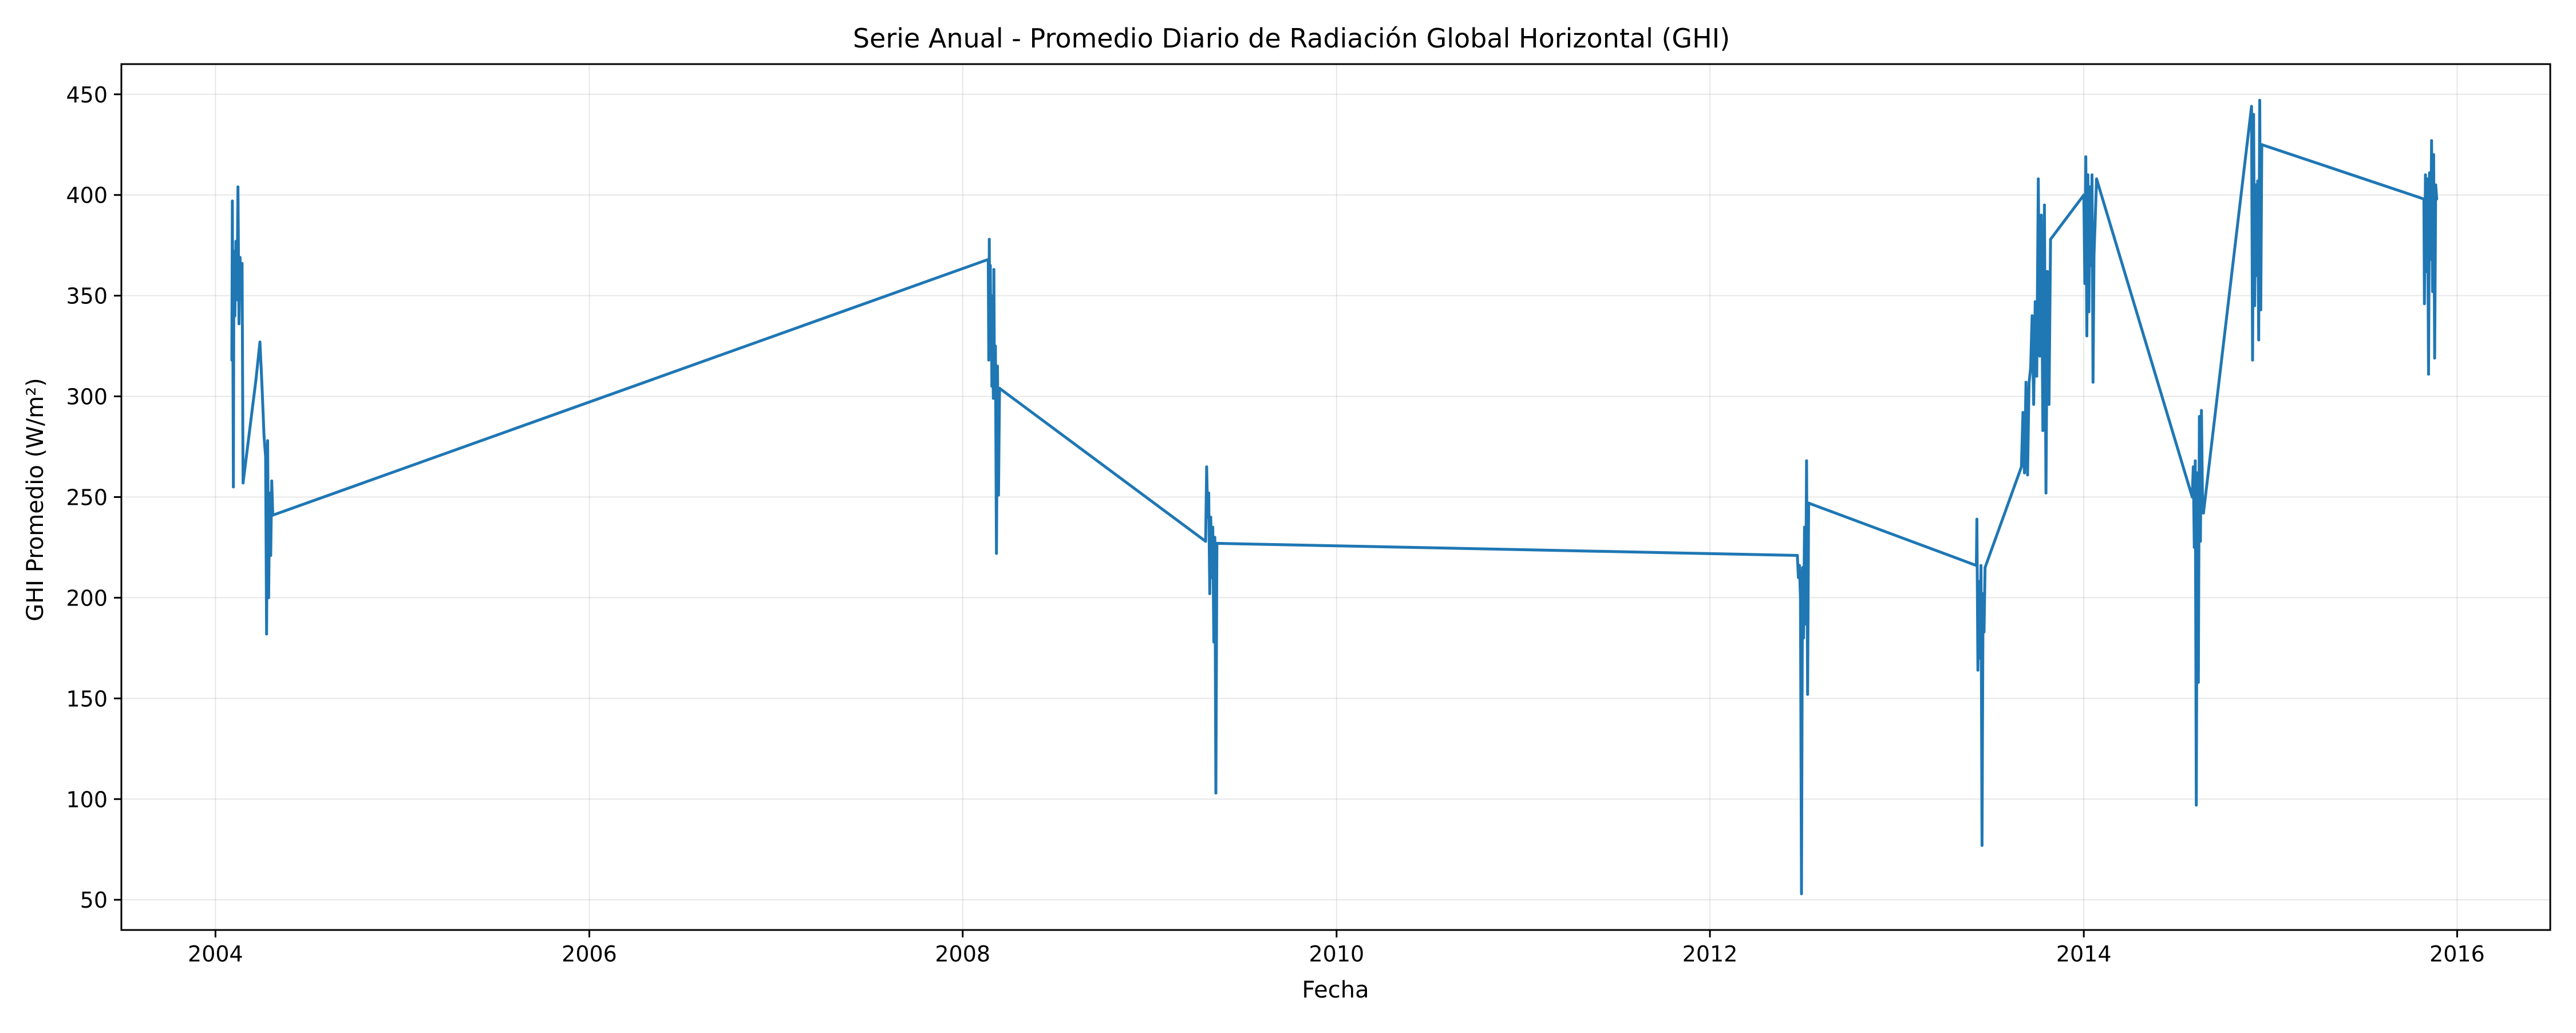 This screenshot has width=2576, height=1033. I want to click on y-tick-label: 100, so click(87, 799).